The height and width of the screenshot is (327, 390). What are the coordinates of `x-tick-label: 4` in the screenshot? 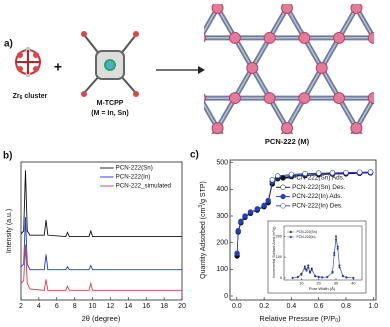 It's located at (39, 306).